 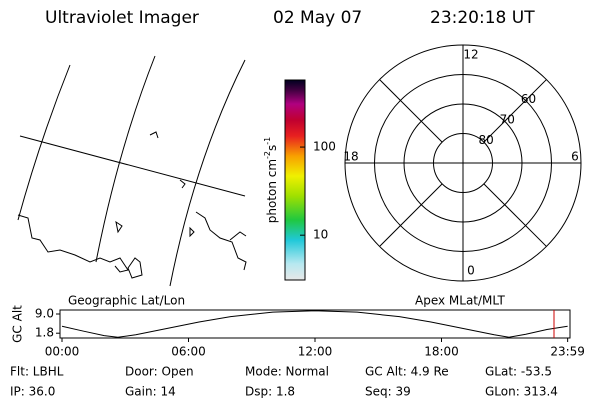 I want to click on colorbar-tick-label: 100, so click(x=324, y=147).